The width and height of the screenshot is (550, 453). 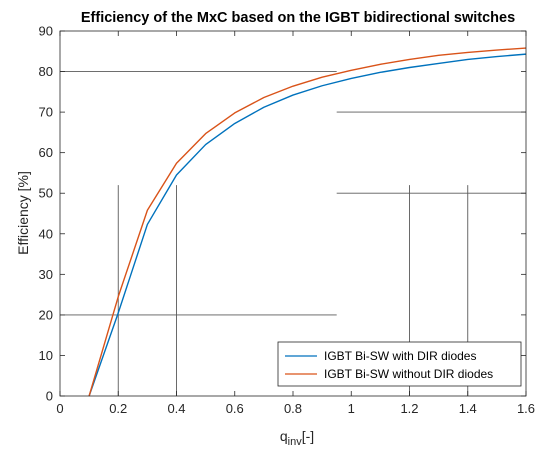 What do you see at coordinates (59, 408) in the screenshot?
I see `x-tick-label-0: 0` at bounding box center [59, 408].